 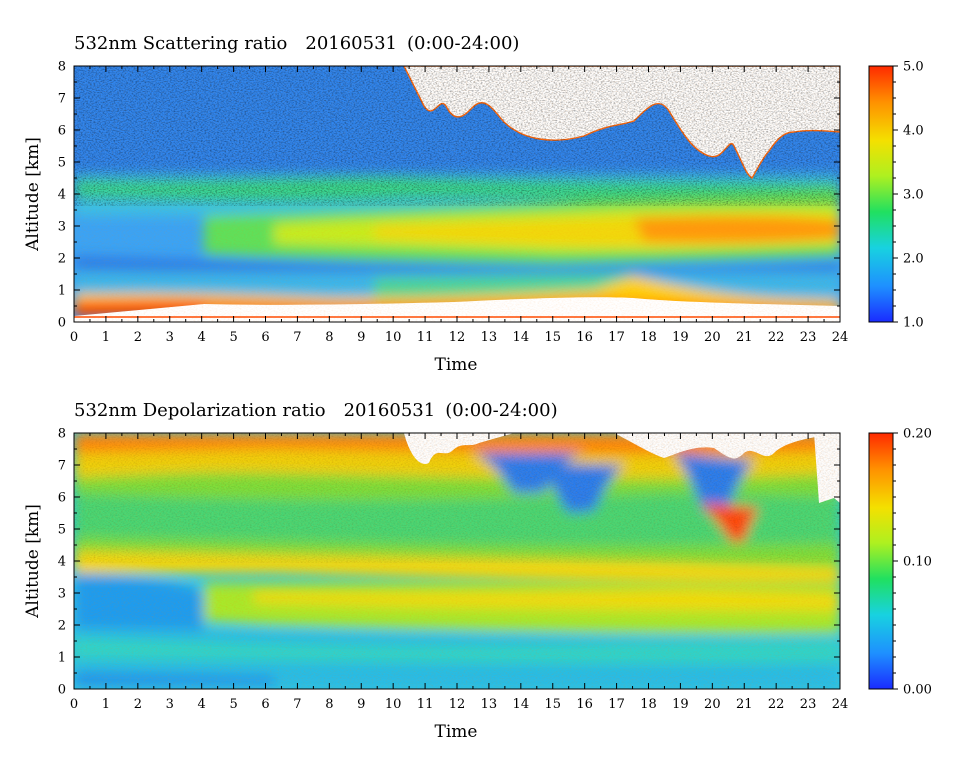 What do you see at coordinates (917, 690) in the screenshot?
I see `colorbar-tick-label: 0.00` at bounding box center [917, 690].